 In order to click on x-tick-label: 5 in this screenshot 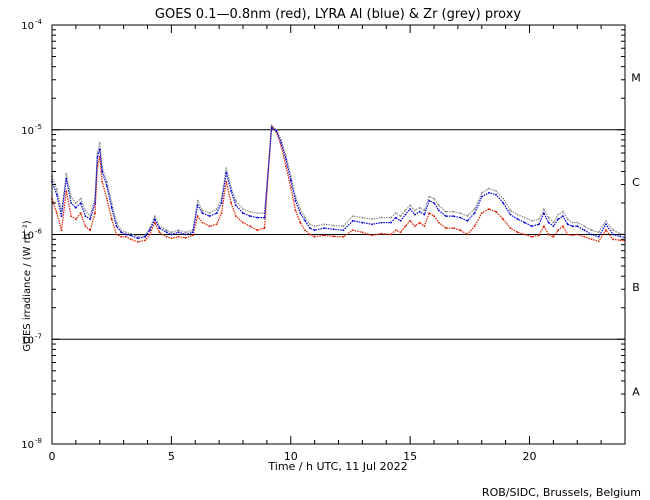, I will do `click(171, 456)`.